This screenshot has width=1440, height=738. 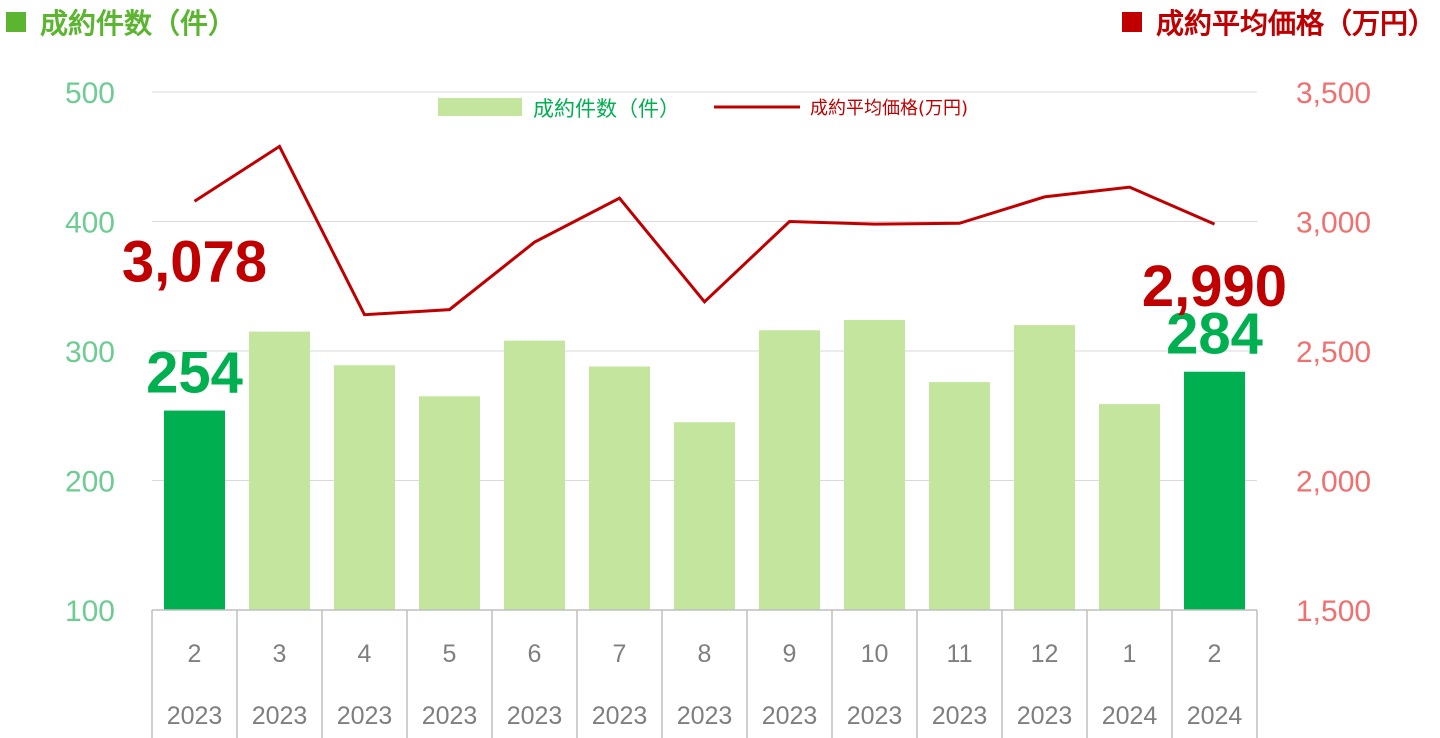 I want to click on left-tick-label: 500, so click(x=90, y=93).